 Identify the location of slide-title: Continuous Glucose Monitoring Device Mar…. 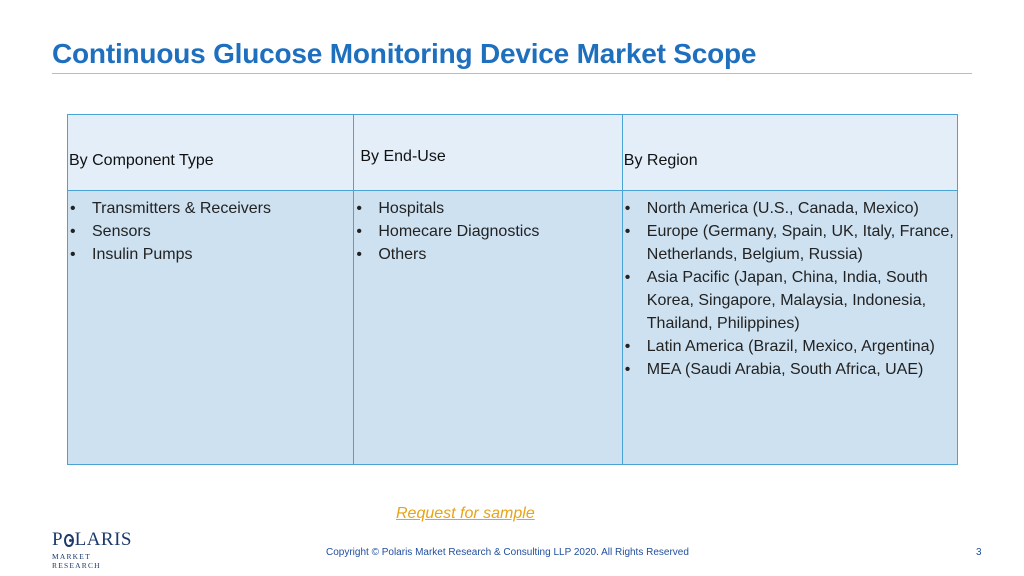
(404, 53).